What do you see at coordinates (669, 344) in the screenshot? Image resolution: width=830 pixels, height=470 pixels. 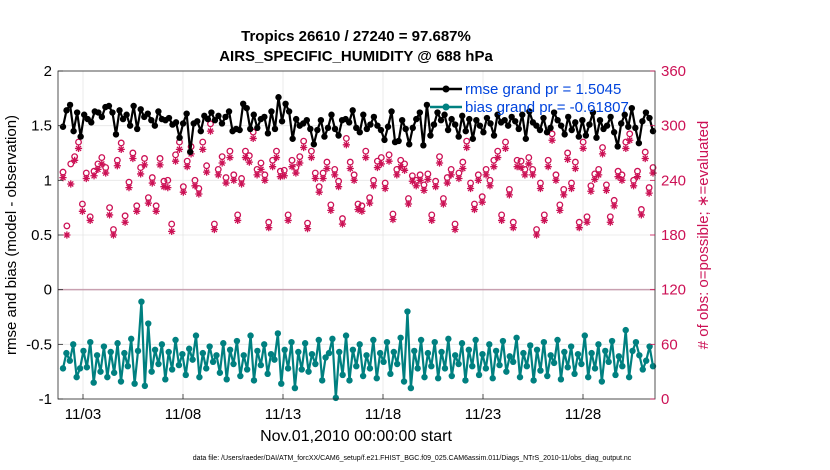 I see `right-tick-label: 60` at bounding box center [669, 344].